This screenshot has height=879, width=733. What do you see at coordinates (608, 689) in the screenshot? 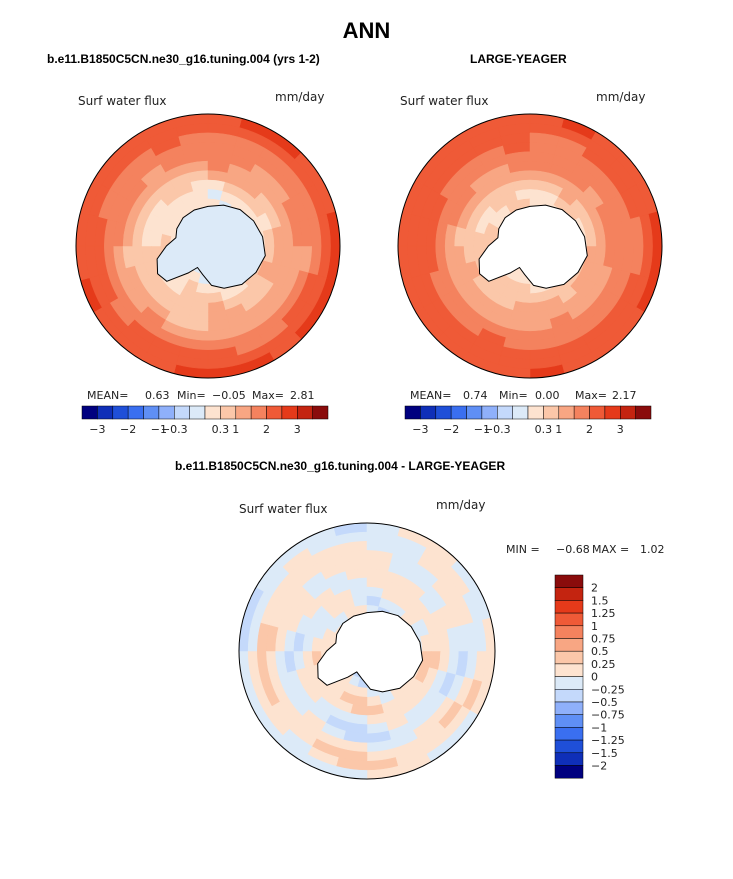
I see `diff-colorbar-label: −0.25` at bounding box center [608, 689].